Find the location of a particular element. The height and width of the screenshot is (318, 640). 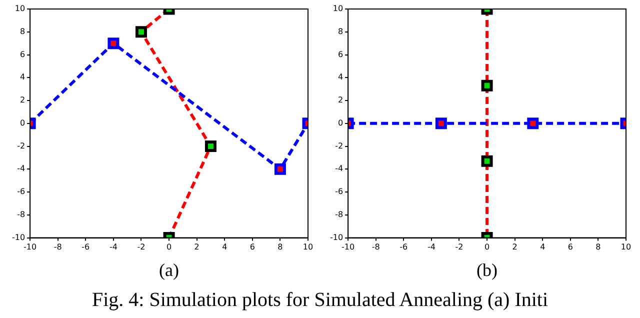

x-axis-title: (a) is located at coordinates (169, 270).